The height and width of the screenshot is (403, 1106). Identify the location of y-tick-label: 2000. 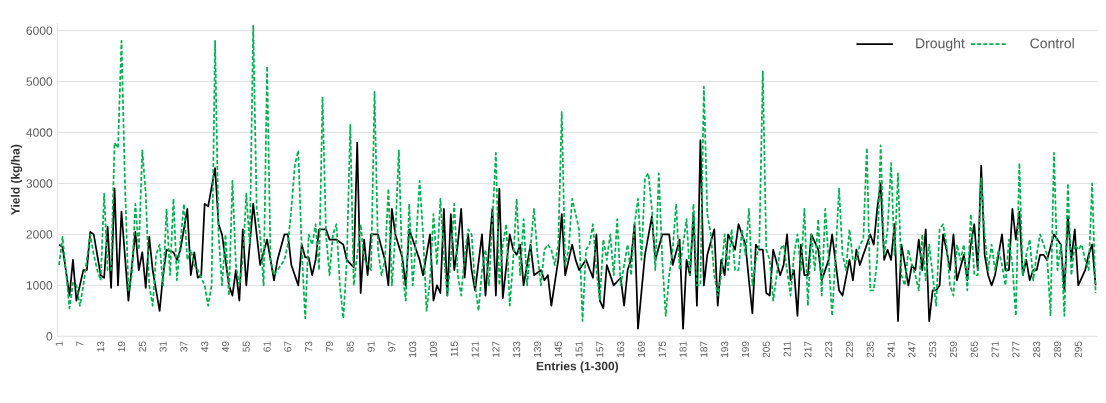
(39, 234).